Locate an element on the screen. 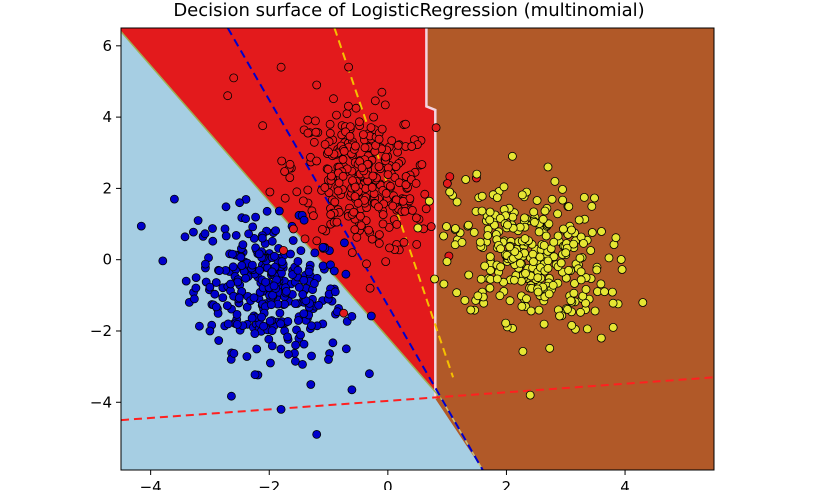  y-tick-label: −2 is located at coordinates (101, 331).